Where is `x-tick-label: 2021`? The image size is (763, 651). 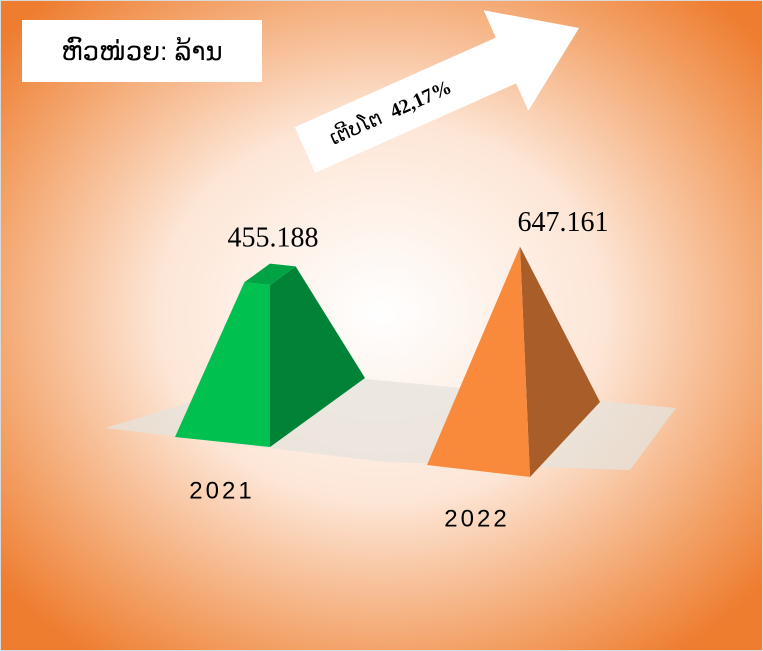
x-tick-label: 2021 is located at coordinates (221, 490).